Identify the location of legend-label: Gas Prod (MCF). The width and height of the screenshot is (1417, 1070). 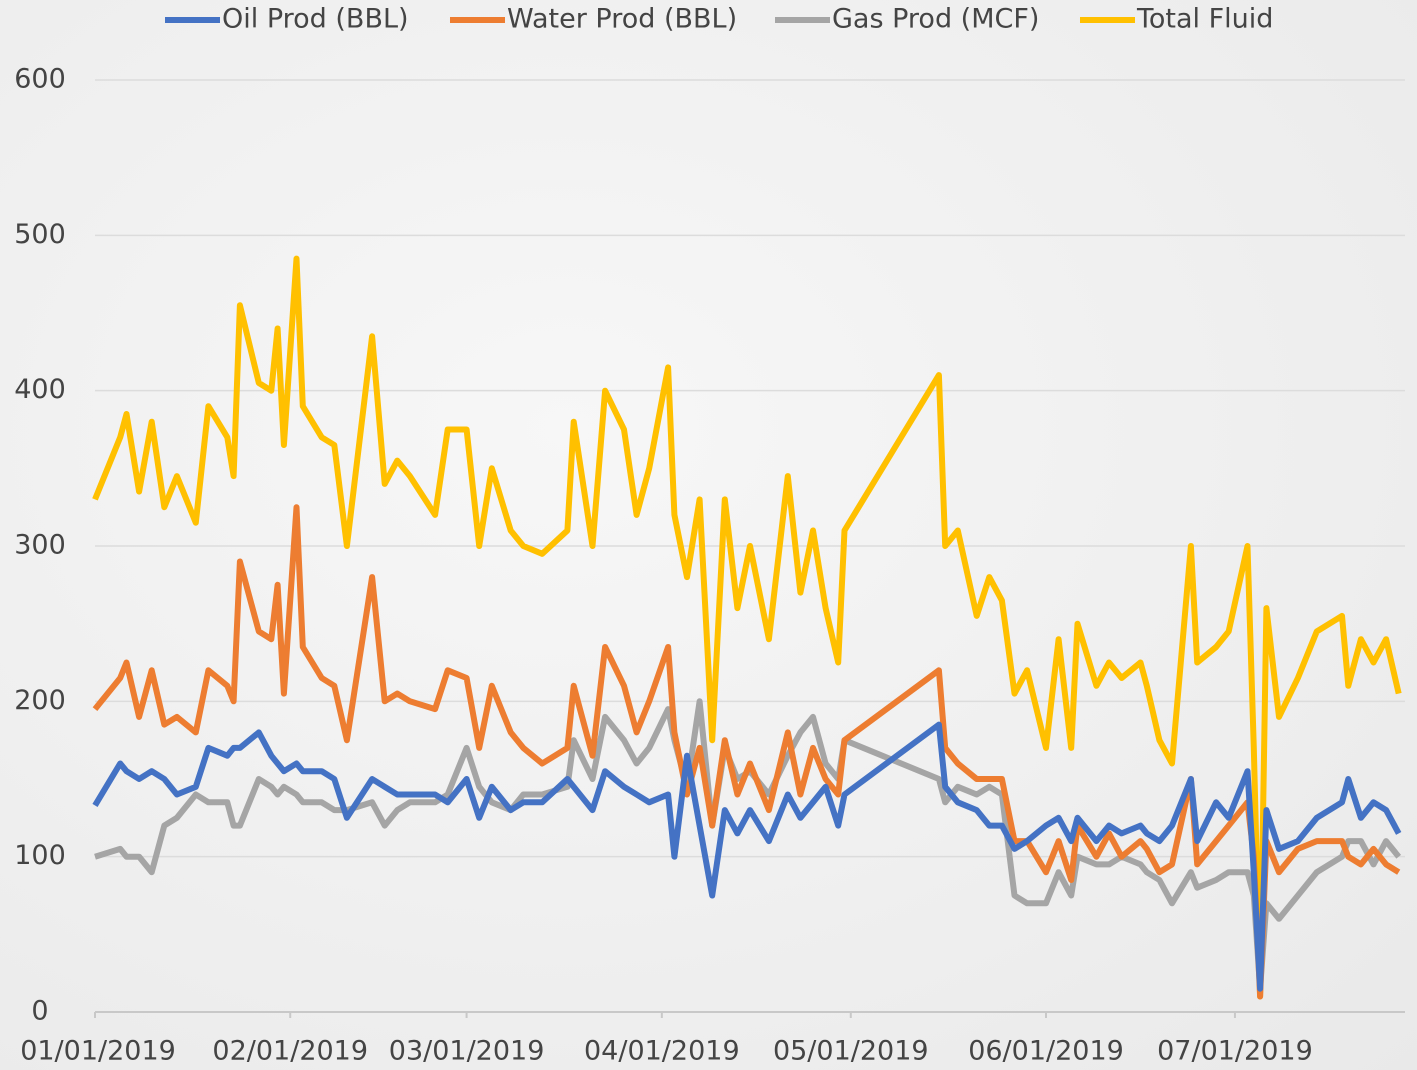
(935, 19).